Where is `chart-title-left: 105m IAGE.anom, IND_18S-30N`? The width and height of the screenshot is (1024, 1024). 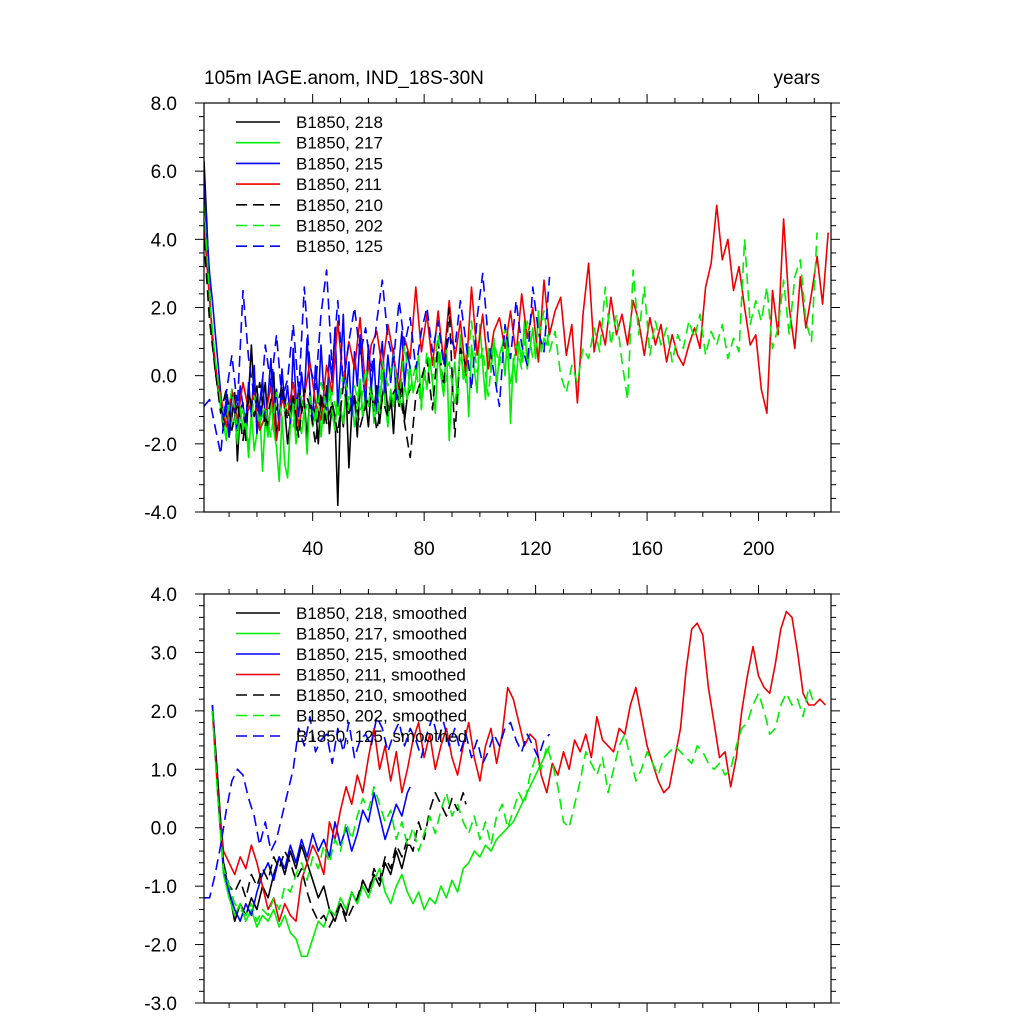
chart-title-left: 105m IAGE.anom, IND_18S-30N is located at coordinates (344, 78).